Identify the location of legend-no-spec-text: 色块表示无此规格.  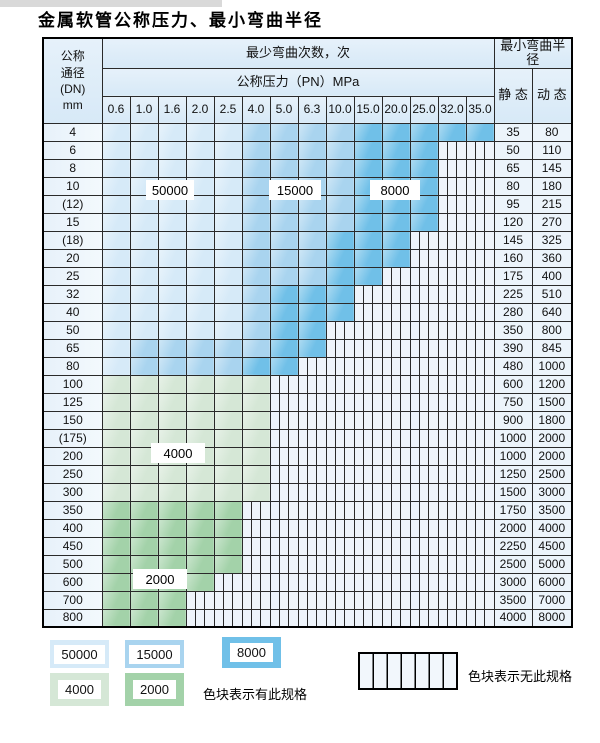
(520, 676).